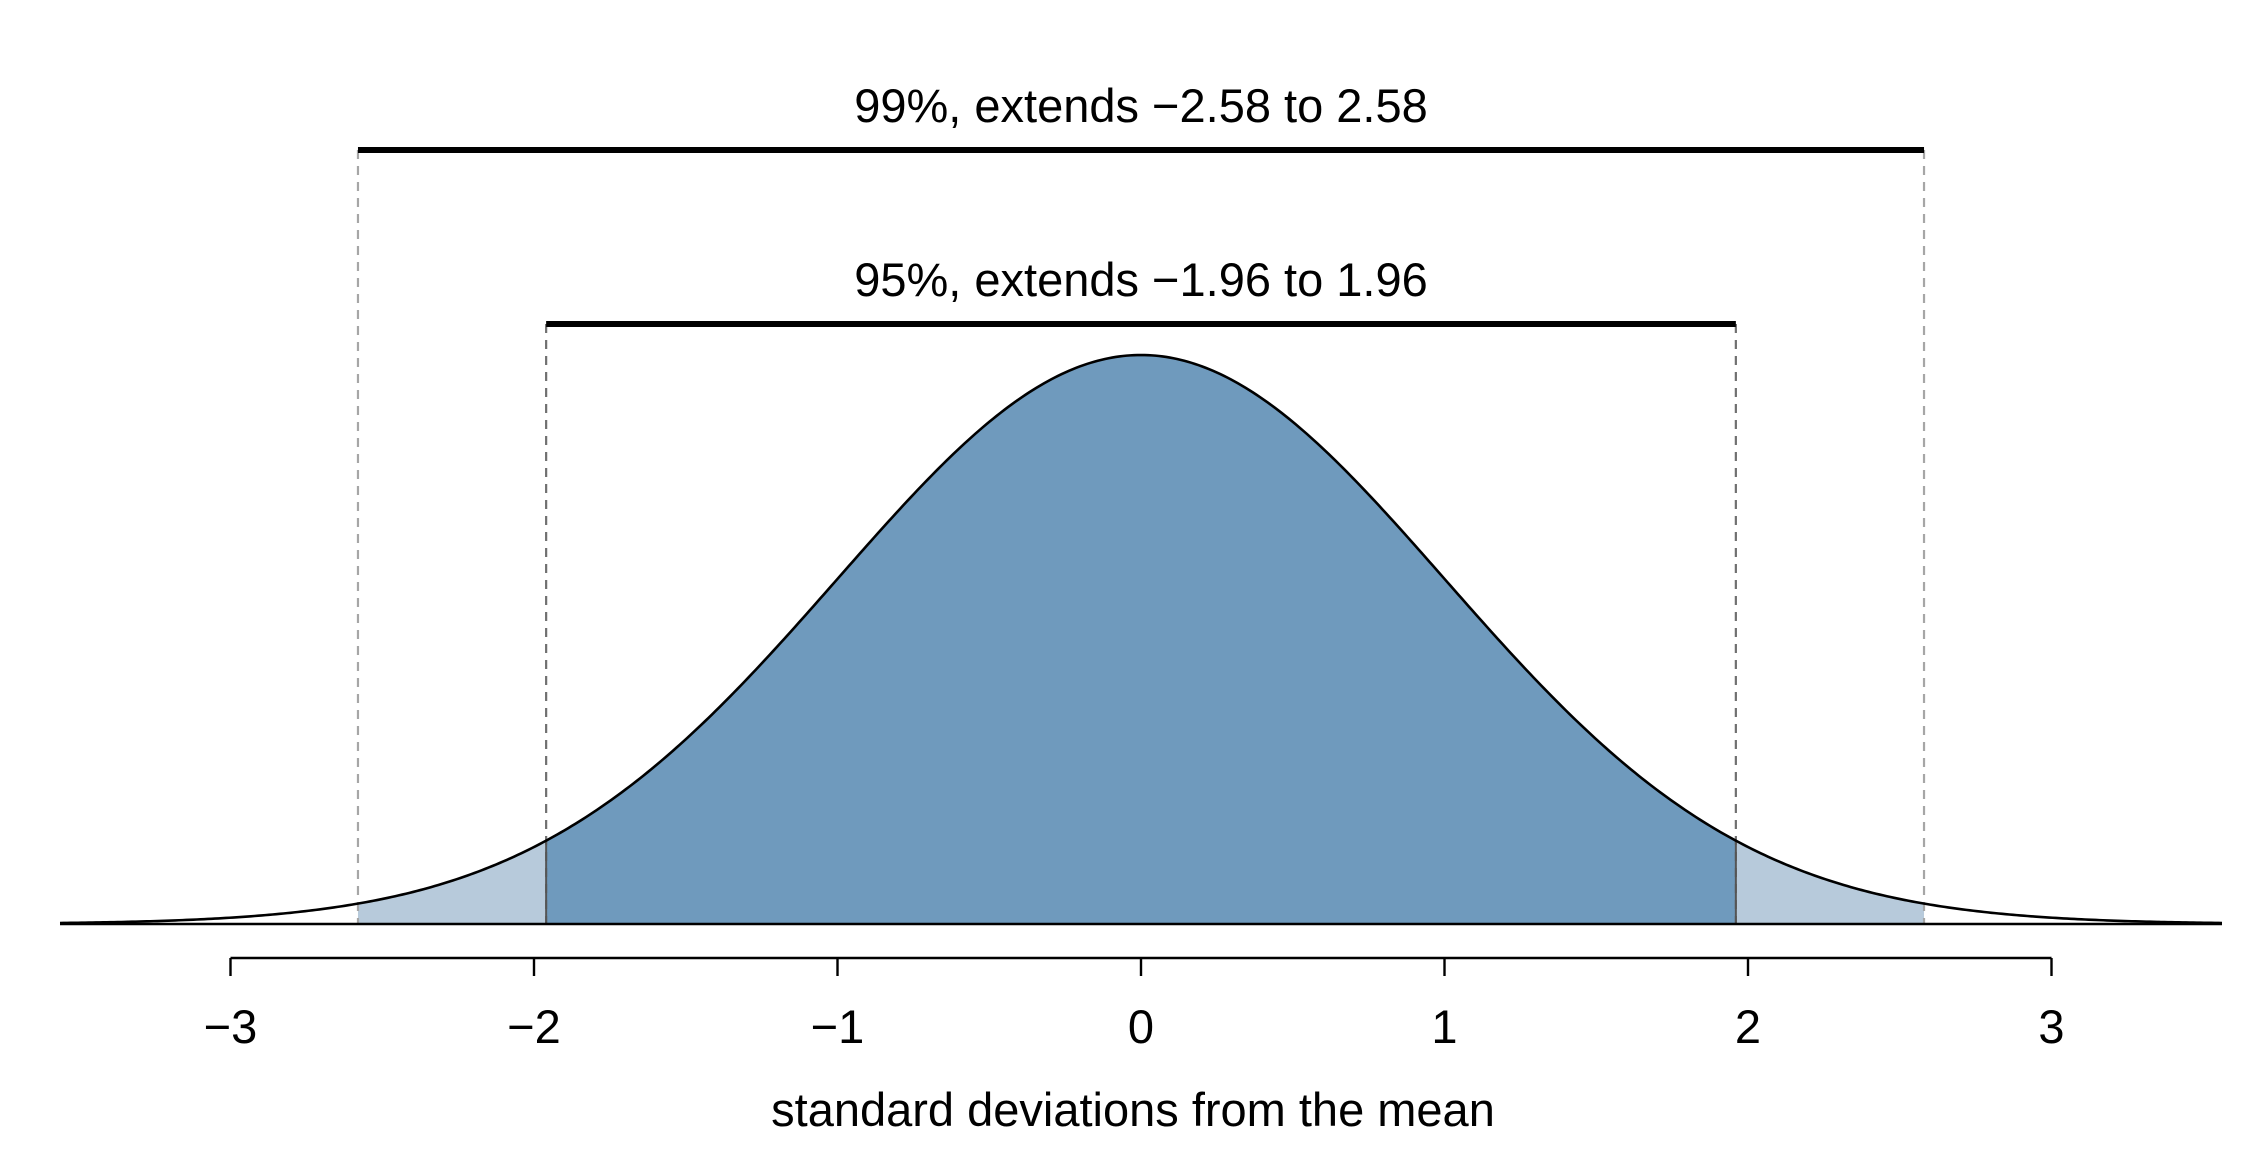 The image size is (2266, 1150). I want to click on interval-label-99: 99%, extends −2.58 to 2.58, so click(1141, 105).